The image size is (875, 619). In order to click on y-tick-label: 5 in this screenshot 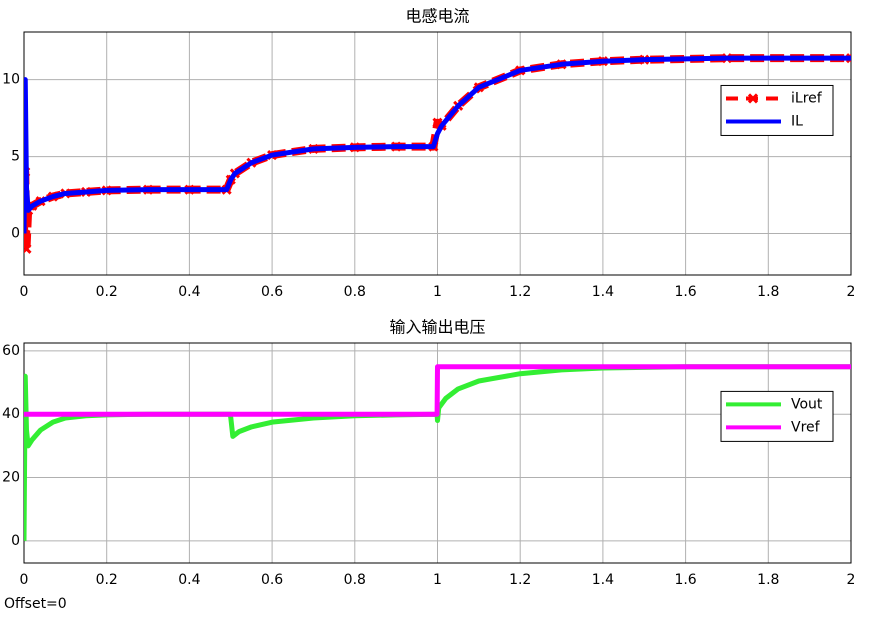, I will do `click(15, 157)`.